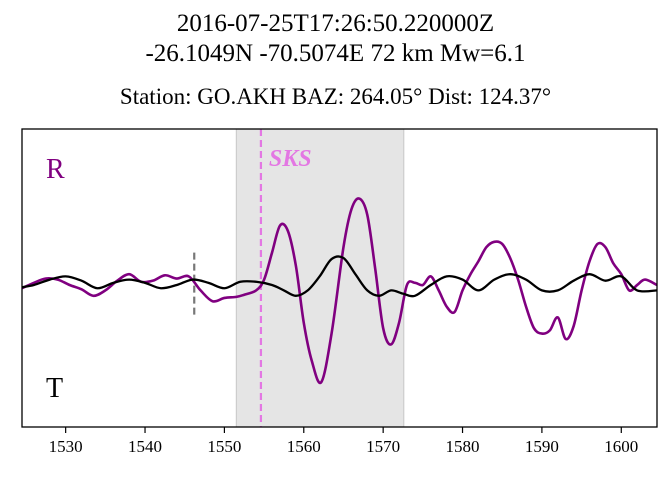 The width and height of the screenshot is (671, 479). Describe the element at coordinates (335, 23) in the screenshot. I see `event-time-title: 2016-07-25T17:26:50.220000Z` at that location.